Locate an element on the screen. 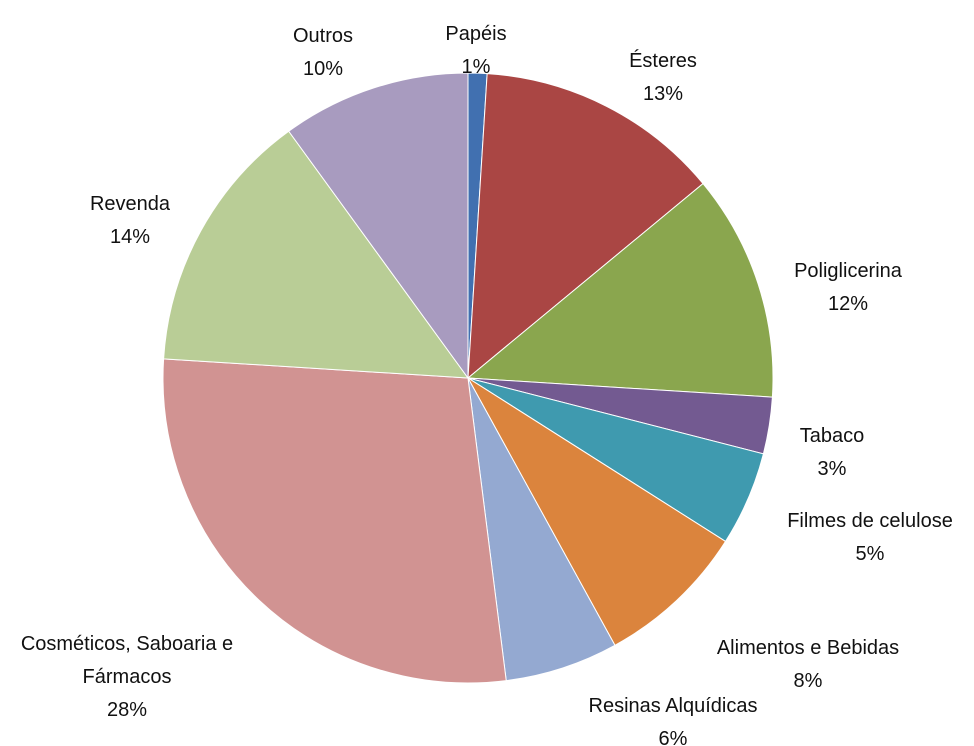 The height and width of the screenshot is (746, 974). category-label: Outros is located at coordinates (323, 36).